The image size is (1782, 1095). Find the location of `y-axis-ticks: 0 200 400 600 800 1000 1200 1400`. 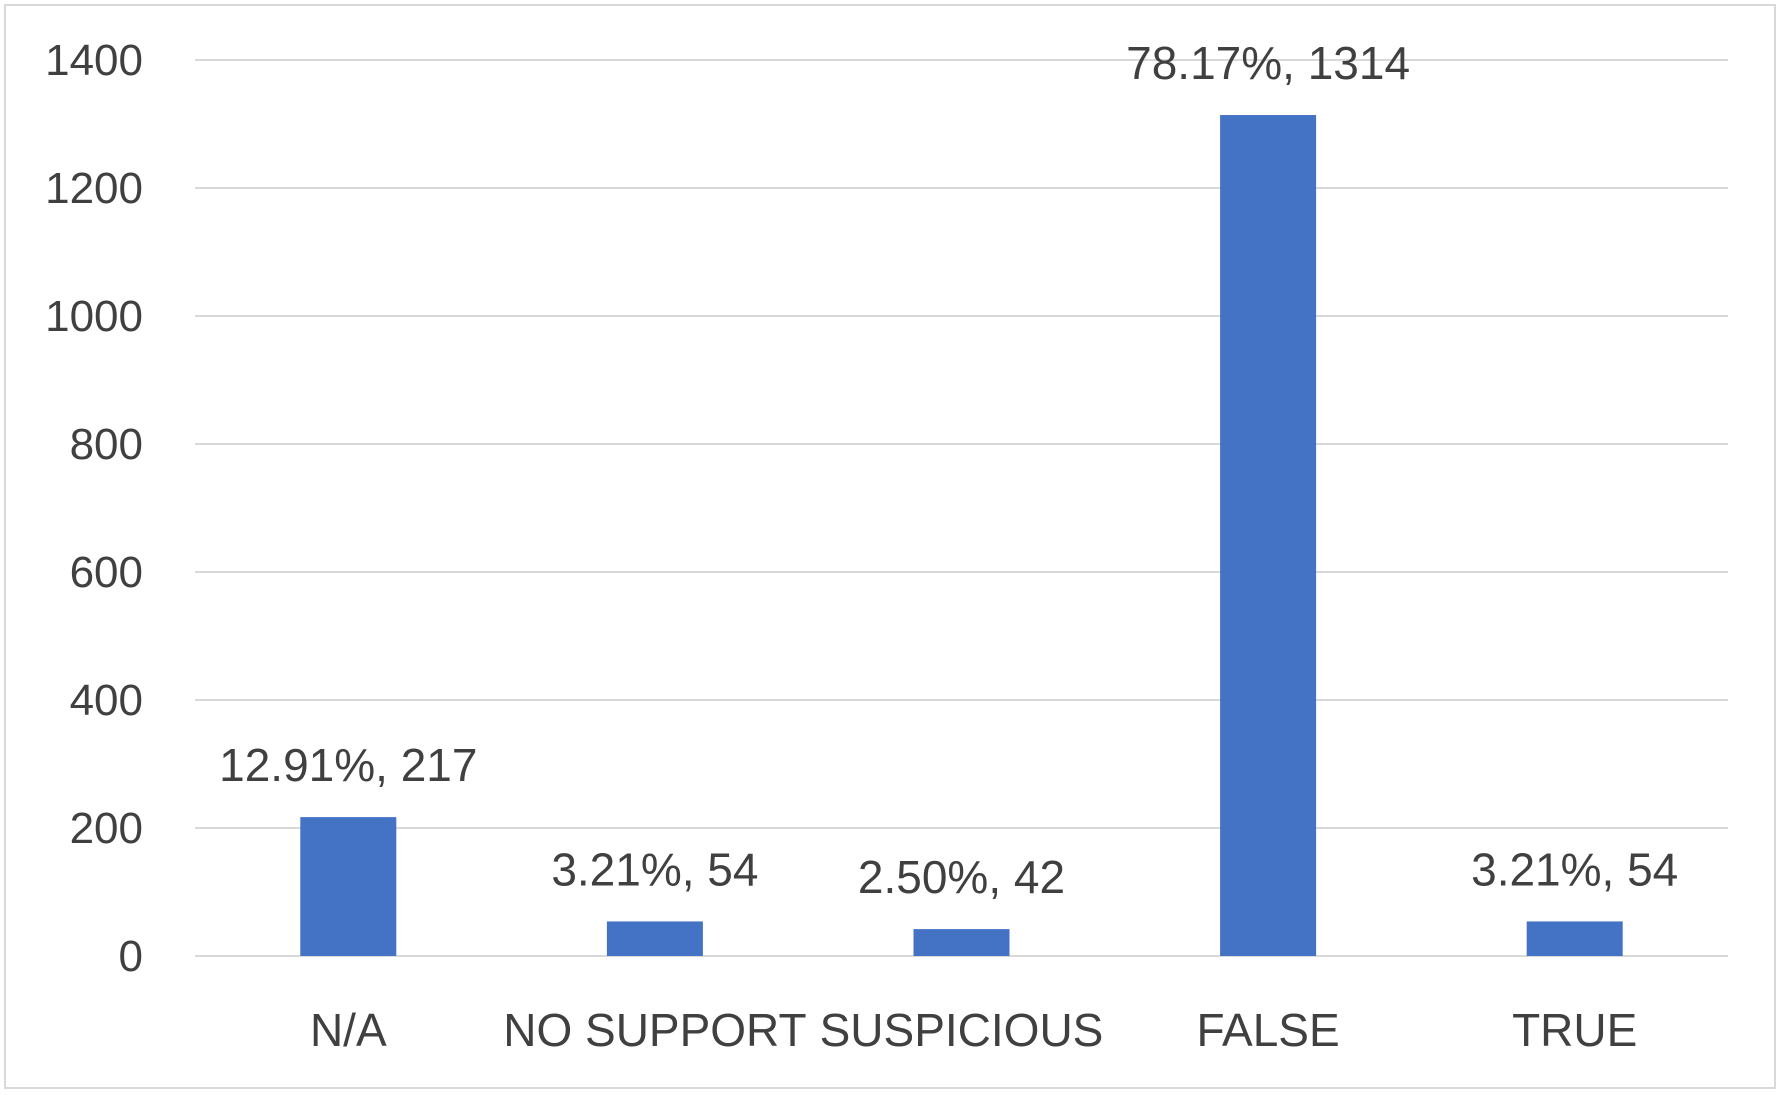

y-axis-ticks: 0 200 400 600 800 1000 1200 1400 is located at coordinates (94, 508).